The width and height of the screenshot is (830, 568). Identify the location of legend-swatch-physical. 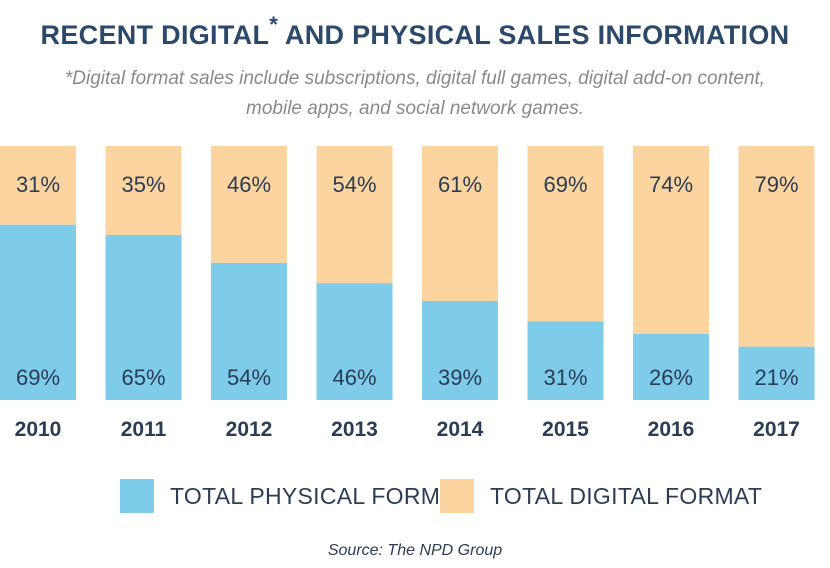
(137, 496).